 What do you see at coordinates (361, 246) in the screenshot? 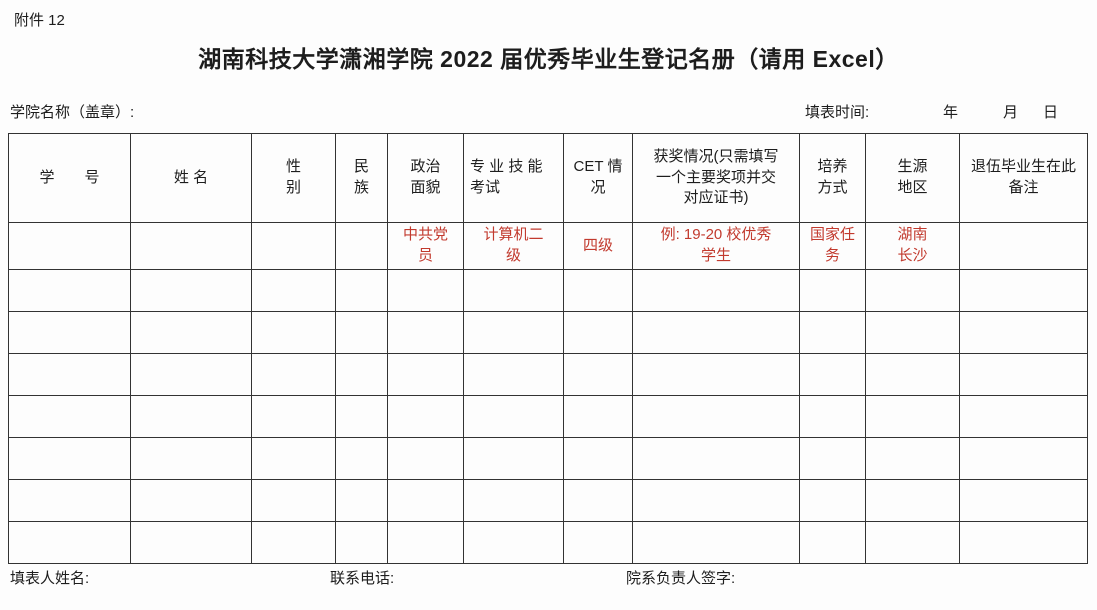
I see `example-cell-ethnicity` at bounding box center [361, 246].